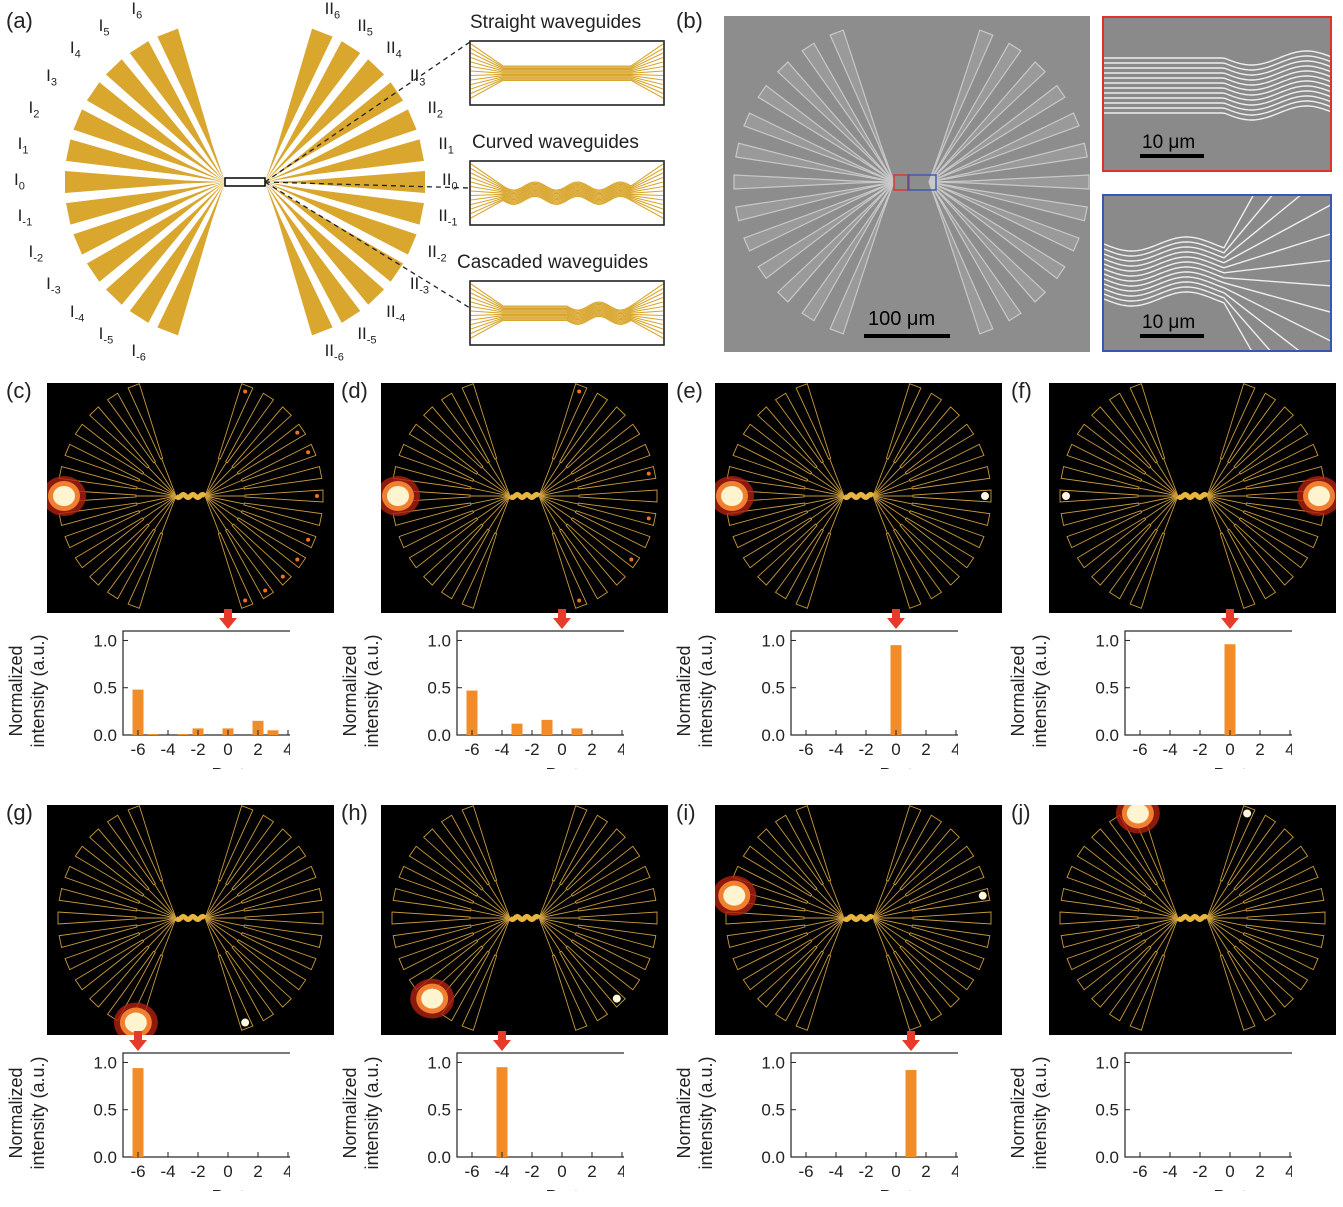 The height and width of the screenshot is (1207, 1343). What do you see at coordinates (273, 732) in the screenshot?
I see `bar-port` at bounding box center [273, 732].